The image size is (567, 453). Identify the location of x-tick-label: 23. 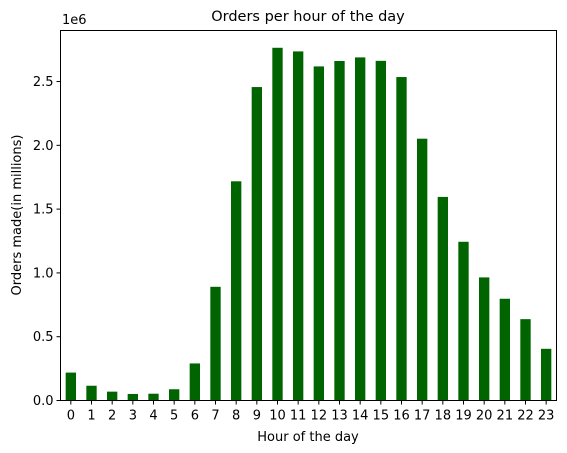
(546, 416).